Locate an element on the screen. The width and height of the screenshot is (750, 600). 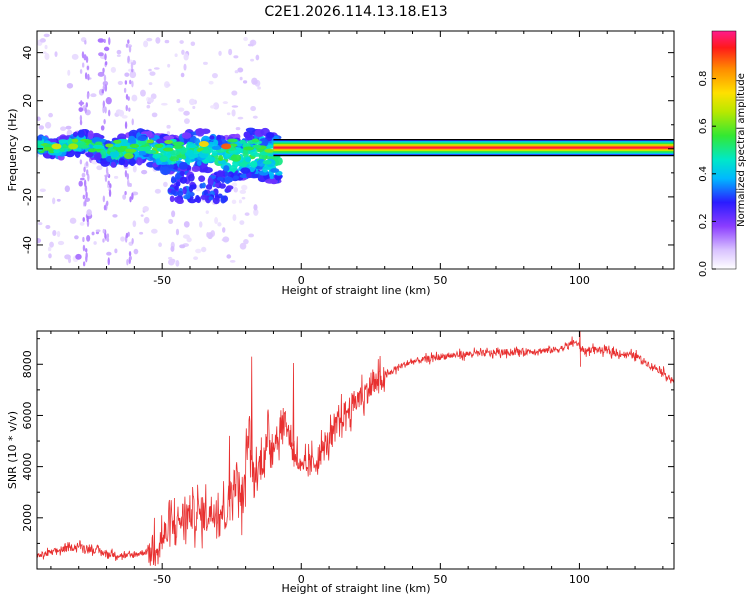
y-tick-label: 8000 is located at coordinates (27, 364).